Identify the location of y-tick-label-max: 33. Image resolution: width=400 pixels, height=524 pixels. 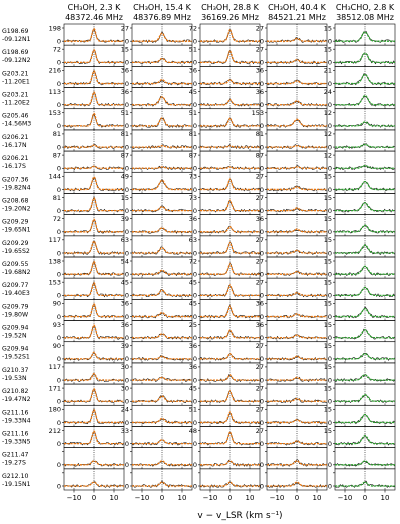
(125, 431).